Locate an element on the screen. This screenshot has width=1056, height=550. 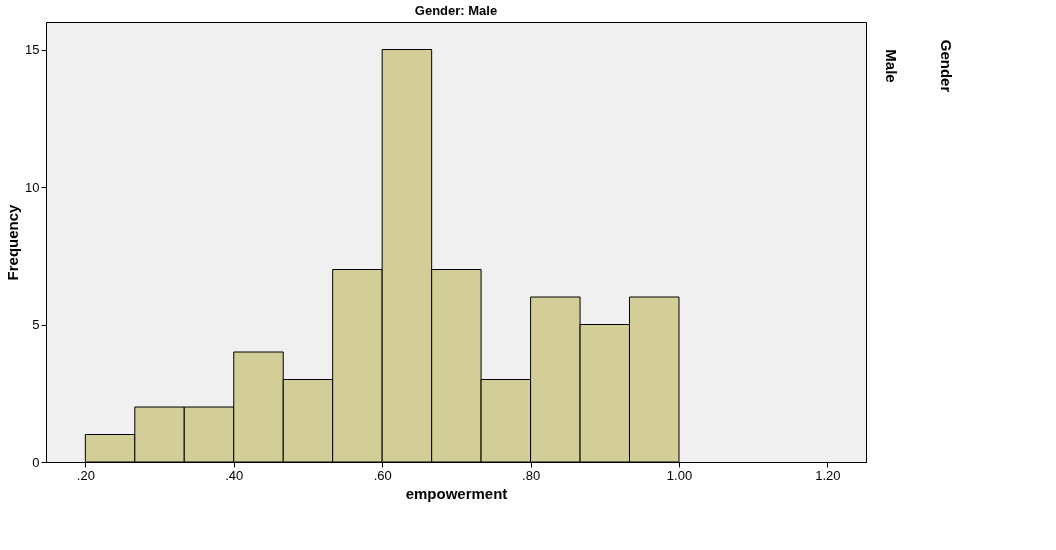
x-tick-label: 1.00 is located at coordinates (679, 475).